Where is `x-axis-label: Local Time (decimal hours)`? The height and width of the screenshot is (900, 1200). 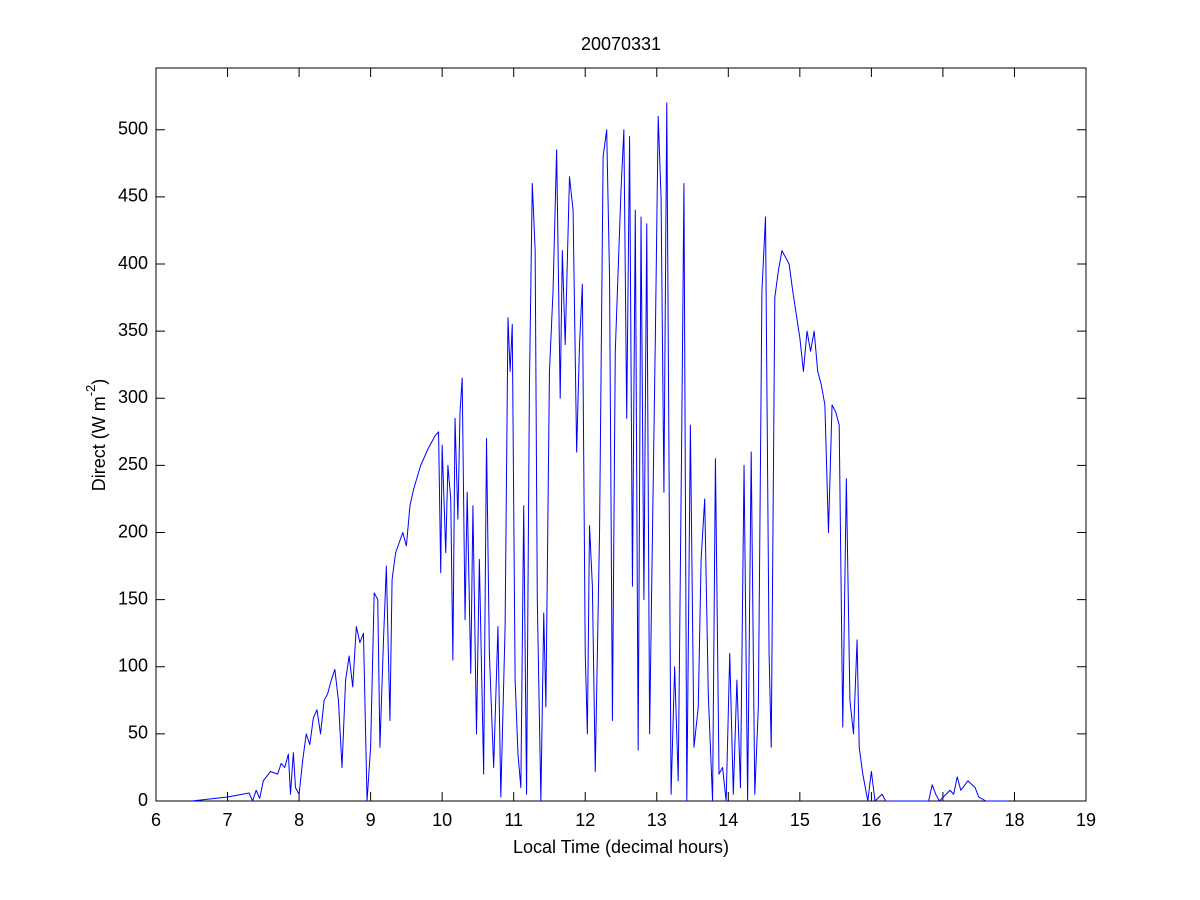
x-axis-label: Local Time (decimal hours) is located at coordinates (621, 847).